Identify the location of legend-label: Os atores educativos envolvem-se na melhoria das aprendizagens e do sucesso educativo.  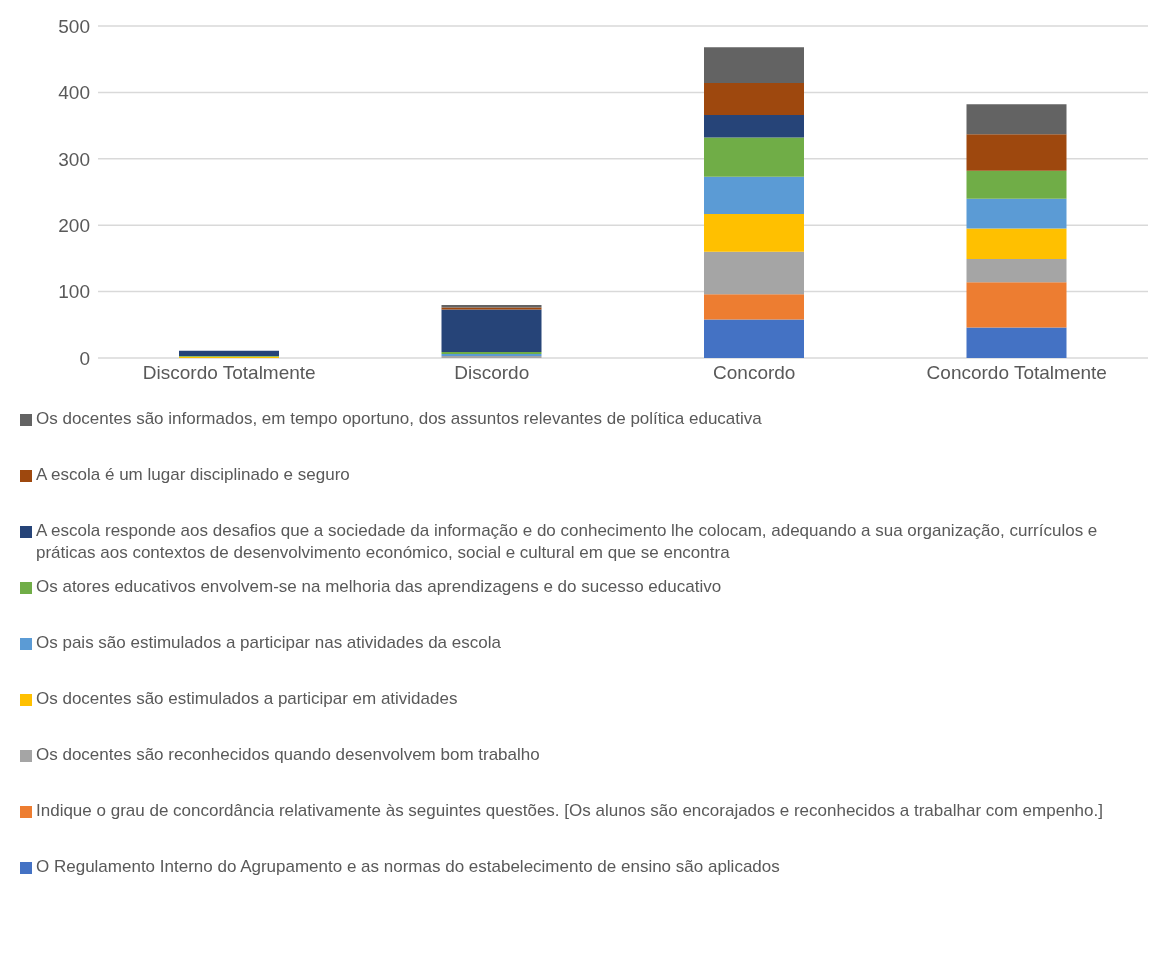
(379, 587).